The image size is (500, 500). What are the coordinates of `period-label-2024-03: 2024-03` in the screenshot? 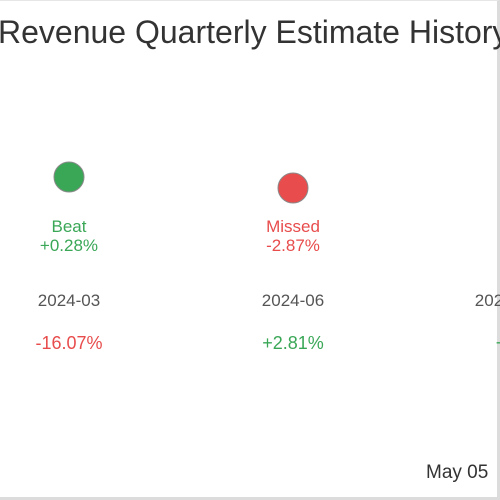 It's located at (69, 300).